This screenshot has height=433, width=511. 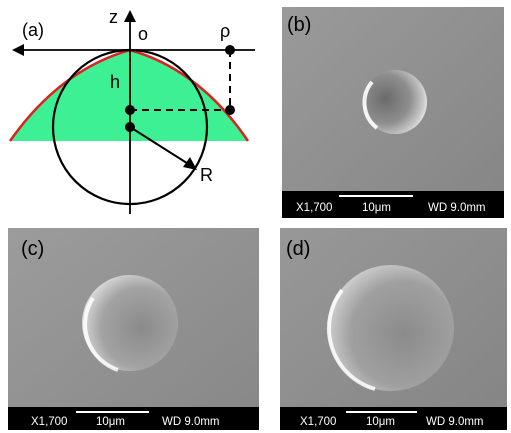 What do you see at coordinates (130, 16) in the screenshot?
I see `z-axis-arrow-icon` at bounding box center [130, 16].